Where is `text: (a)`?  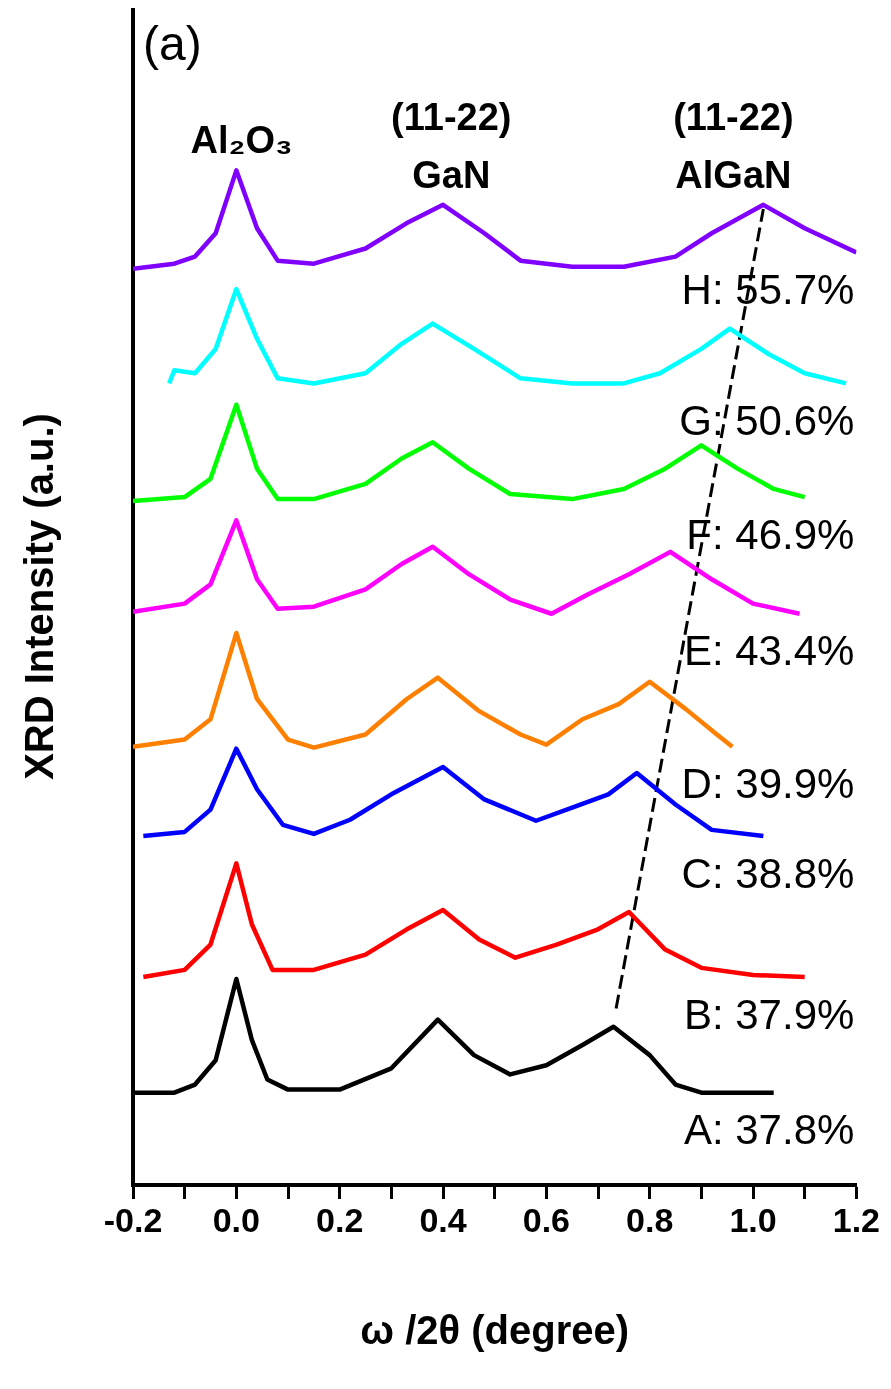
text: (a) is located at coordinates (172, 43).